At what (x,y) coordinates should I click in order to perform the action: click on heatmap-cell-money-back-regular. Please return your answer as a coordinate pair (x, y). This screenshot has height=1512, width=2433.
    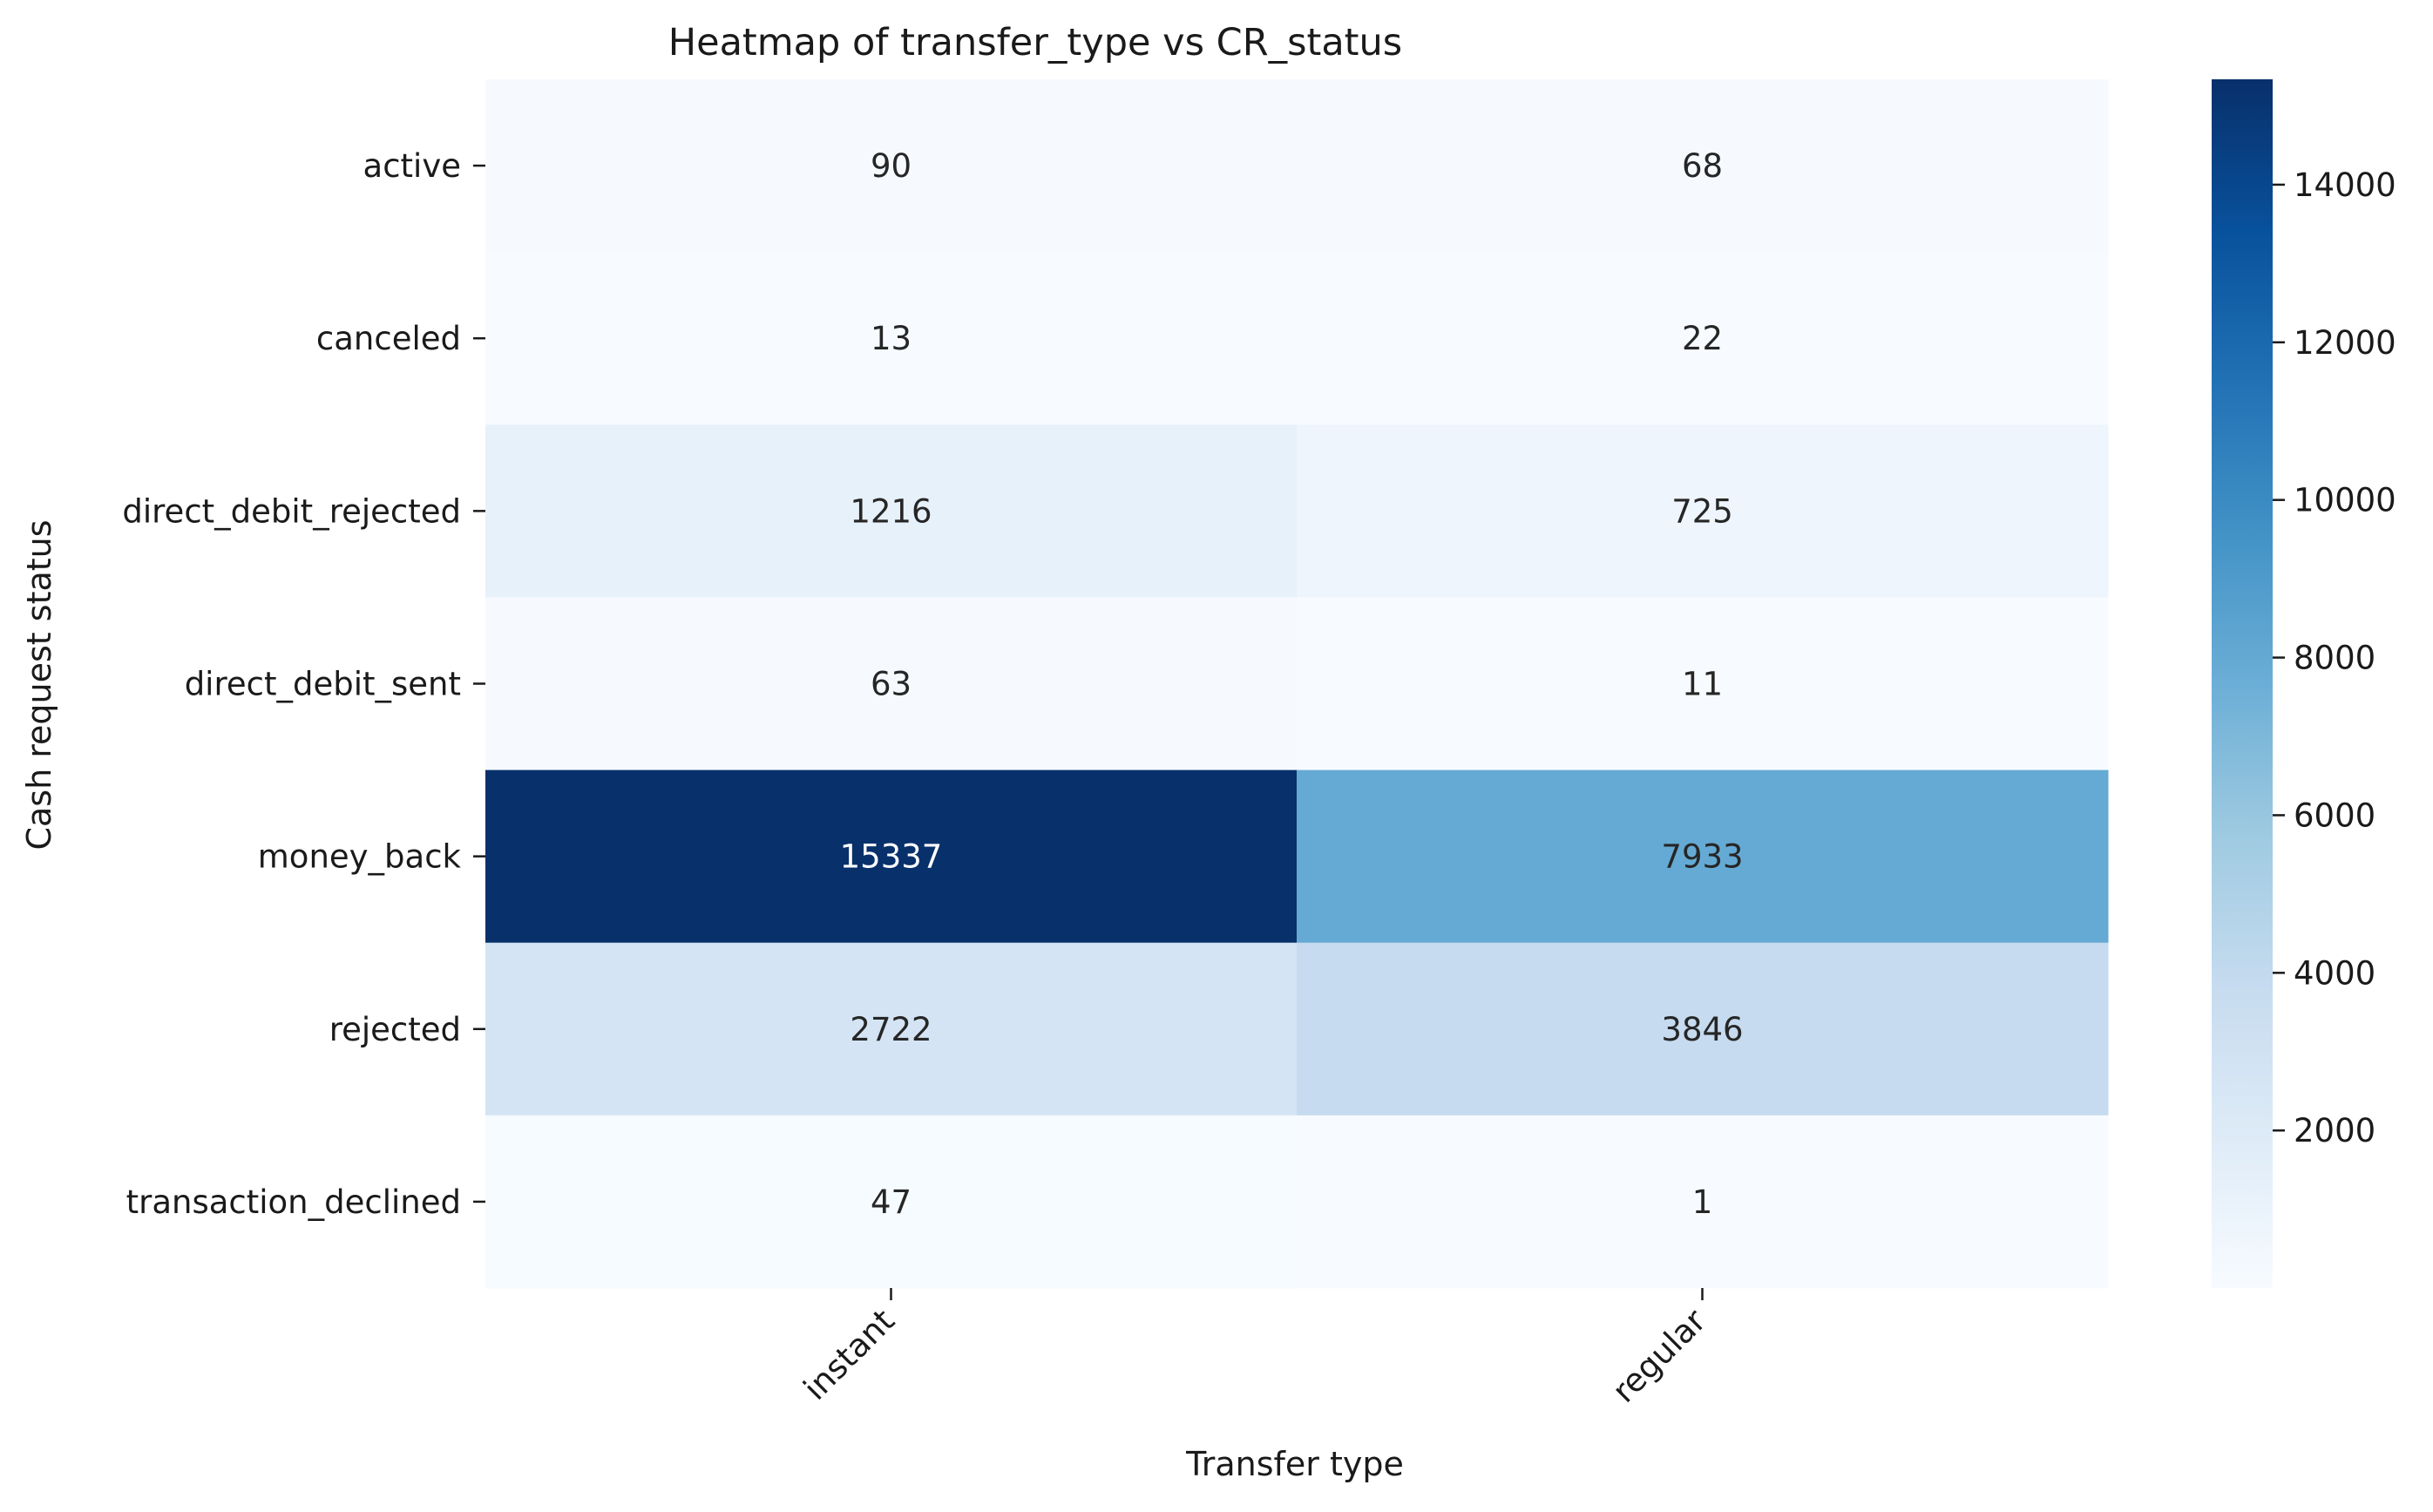
    Looking at the image, I should click on (1703, 857).